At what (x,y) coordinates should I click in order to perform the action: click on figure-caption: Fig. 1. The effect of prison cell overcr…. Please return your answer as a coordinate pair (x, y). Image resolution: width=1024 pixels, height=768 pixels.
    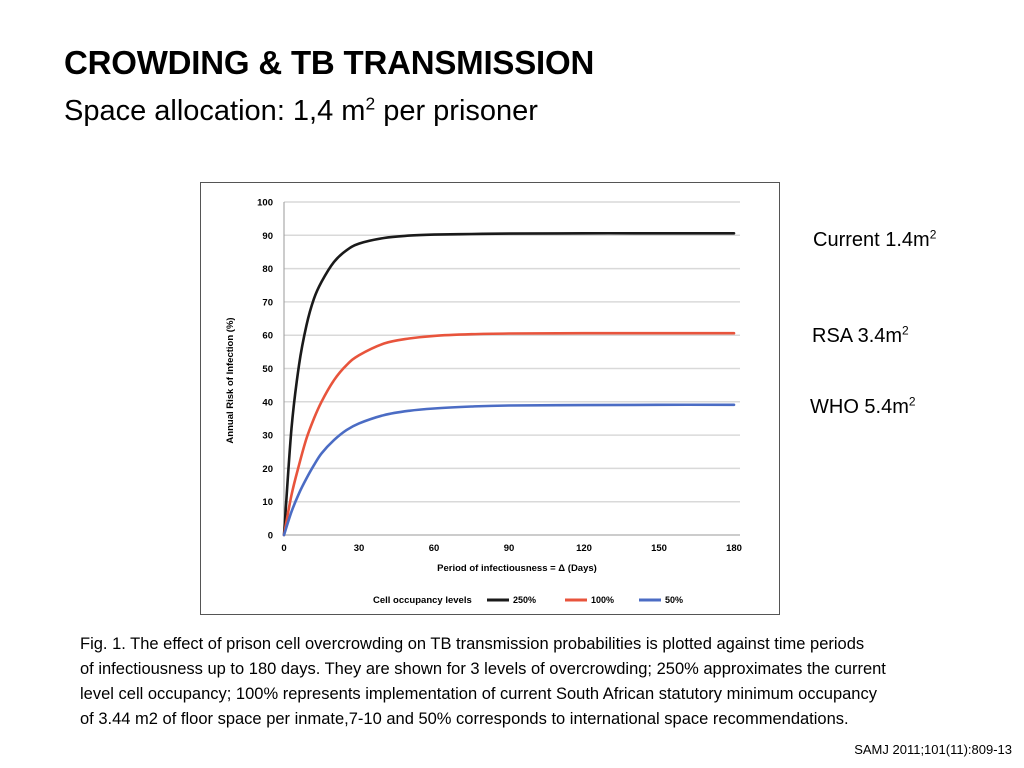
    Looking at the image, I should click on (530, 682).